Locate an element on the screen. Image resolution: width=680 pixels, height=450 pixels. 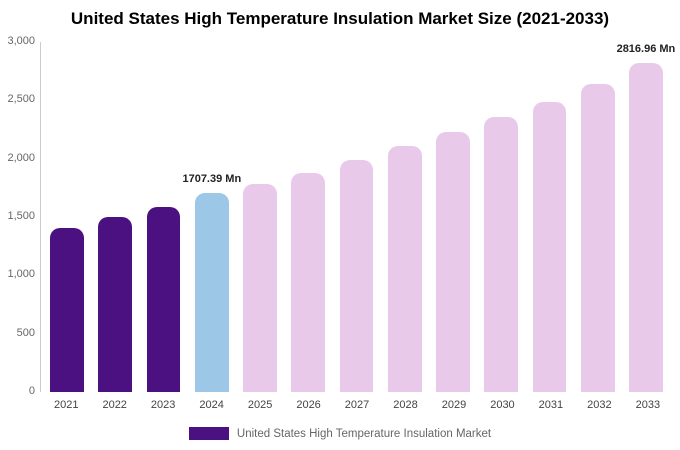
y-tick-label: 2,000 is located at coordinates (21, 157).